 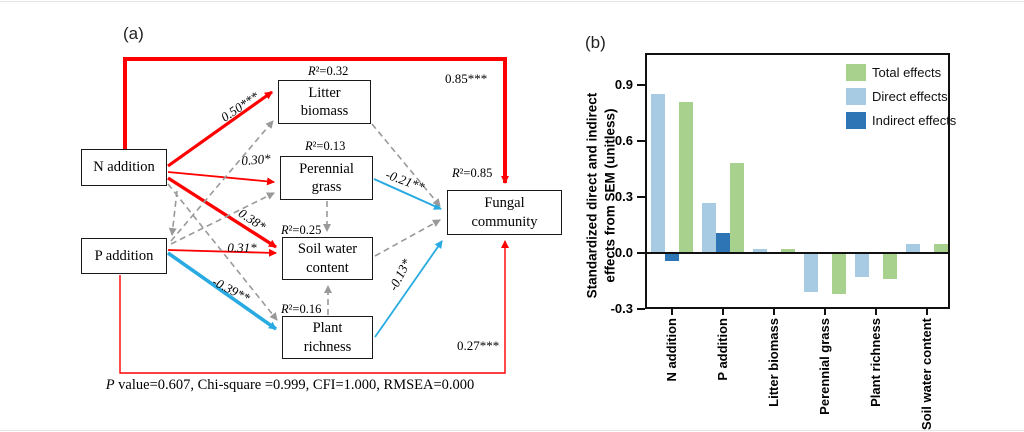 What do you see at coordinates (327, 337) in the screenshot?
I see `node-plant-richness: Plant richness` at bounding box center [327, 337].